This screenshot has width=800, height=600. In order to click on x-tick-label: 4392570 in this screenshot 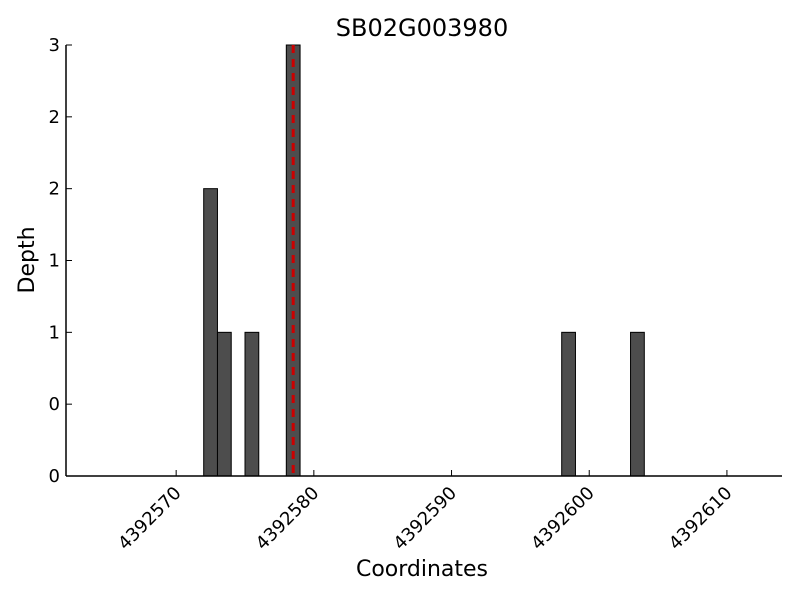, I will do `click(150, 519)`.